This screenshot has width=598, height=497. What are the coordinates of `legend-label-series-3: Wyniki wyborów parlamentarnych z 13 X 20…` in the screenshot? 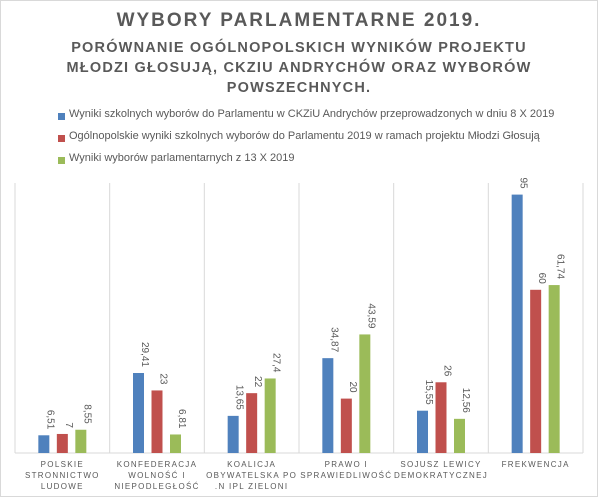 It's located at (182, 158).